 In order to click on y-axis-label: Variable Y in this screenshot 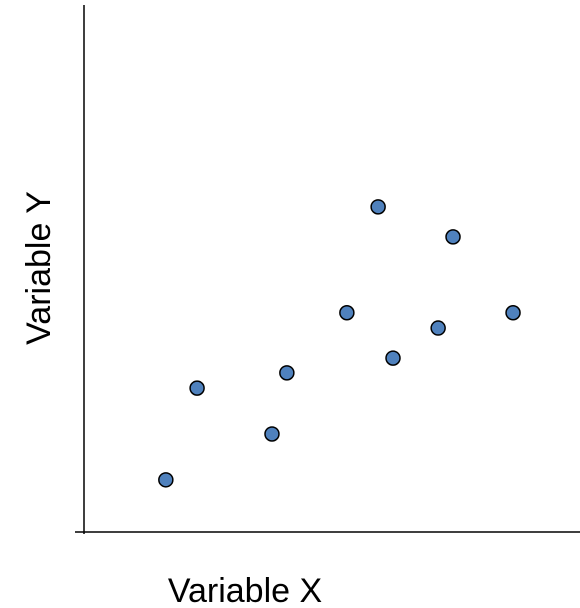, I will do `click(39, 268)`.